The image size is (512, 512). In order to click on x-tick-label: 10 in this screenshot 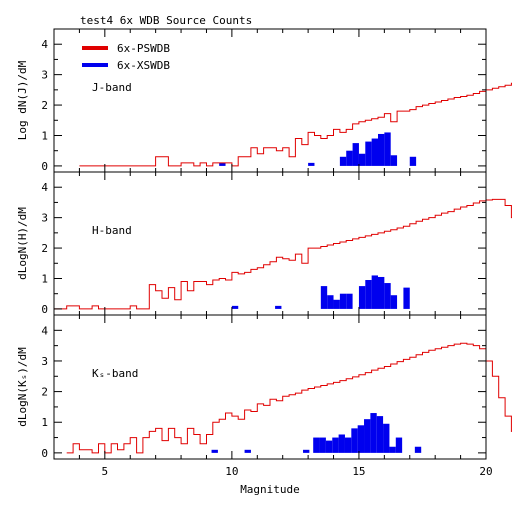, I will do `click(231, 471)`.